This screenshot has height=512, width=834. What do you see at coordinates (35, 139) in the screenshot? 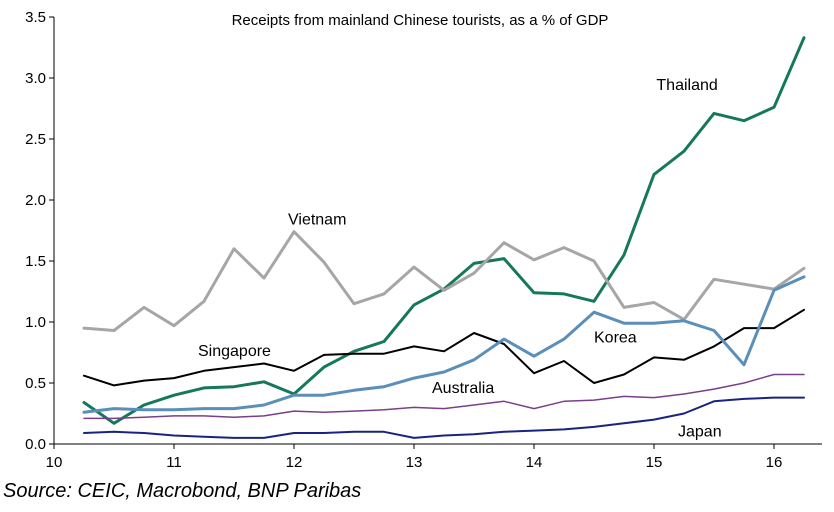
I see `y-tick-label: 2.5` at bounding box center [35, 139].